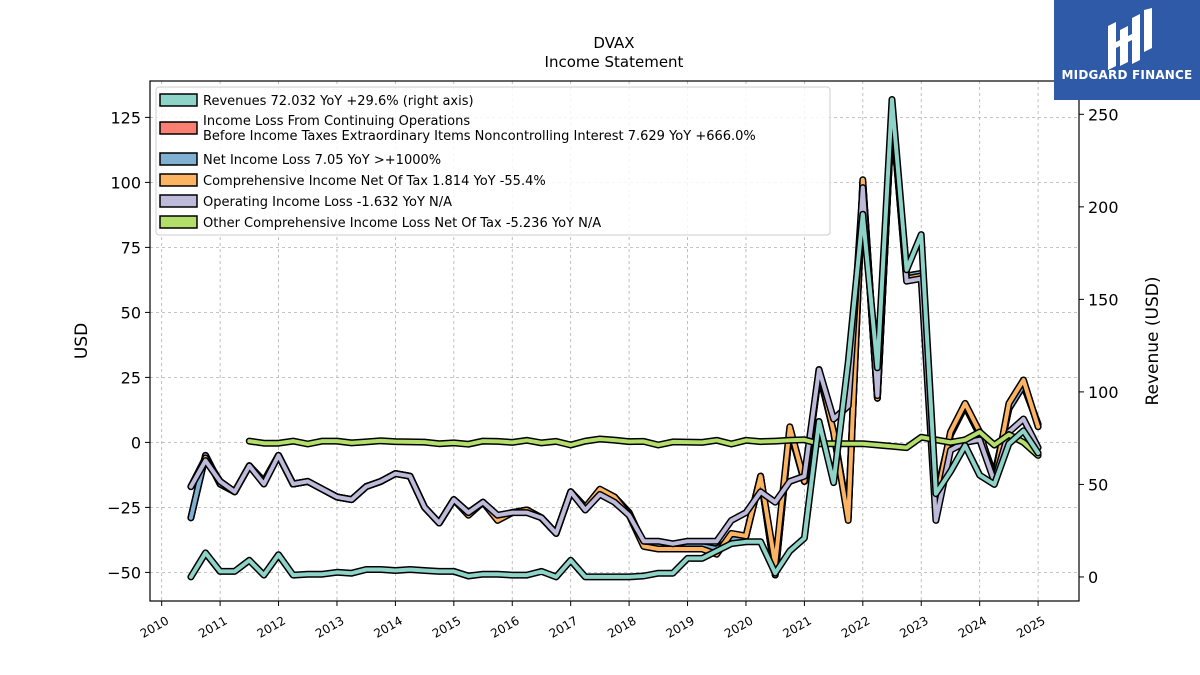 The image size is (1200, 675). Describe the element at coordinates (82, 341) in the screenshot. I see `y-axis-label: USD` at that location.